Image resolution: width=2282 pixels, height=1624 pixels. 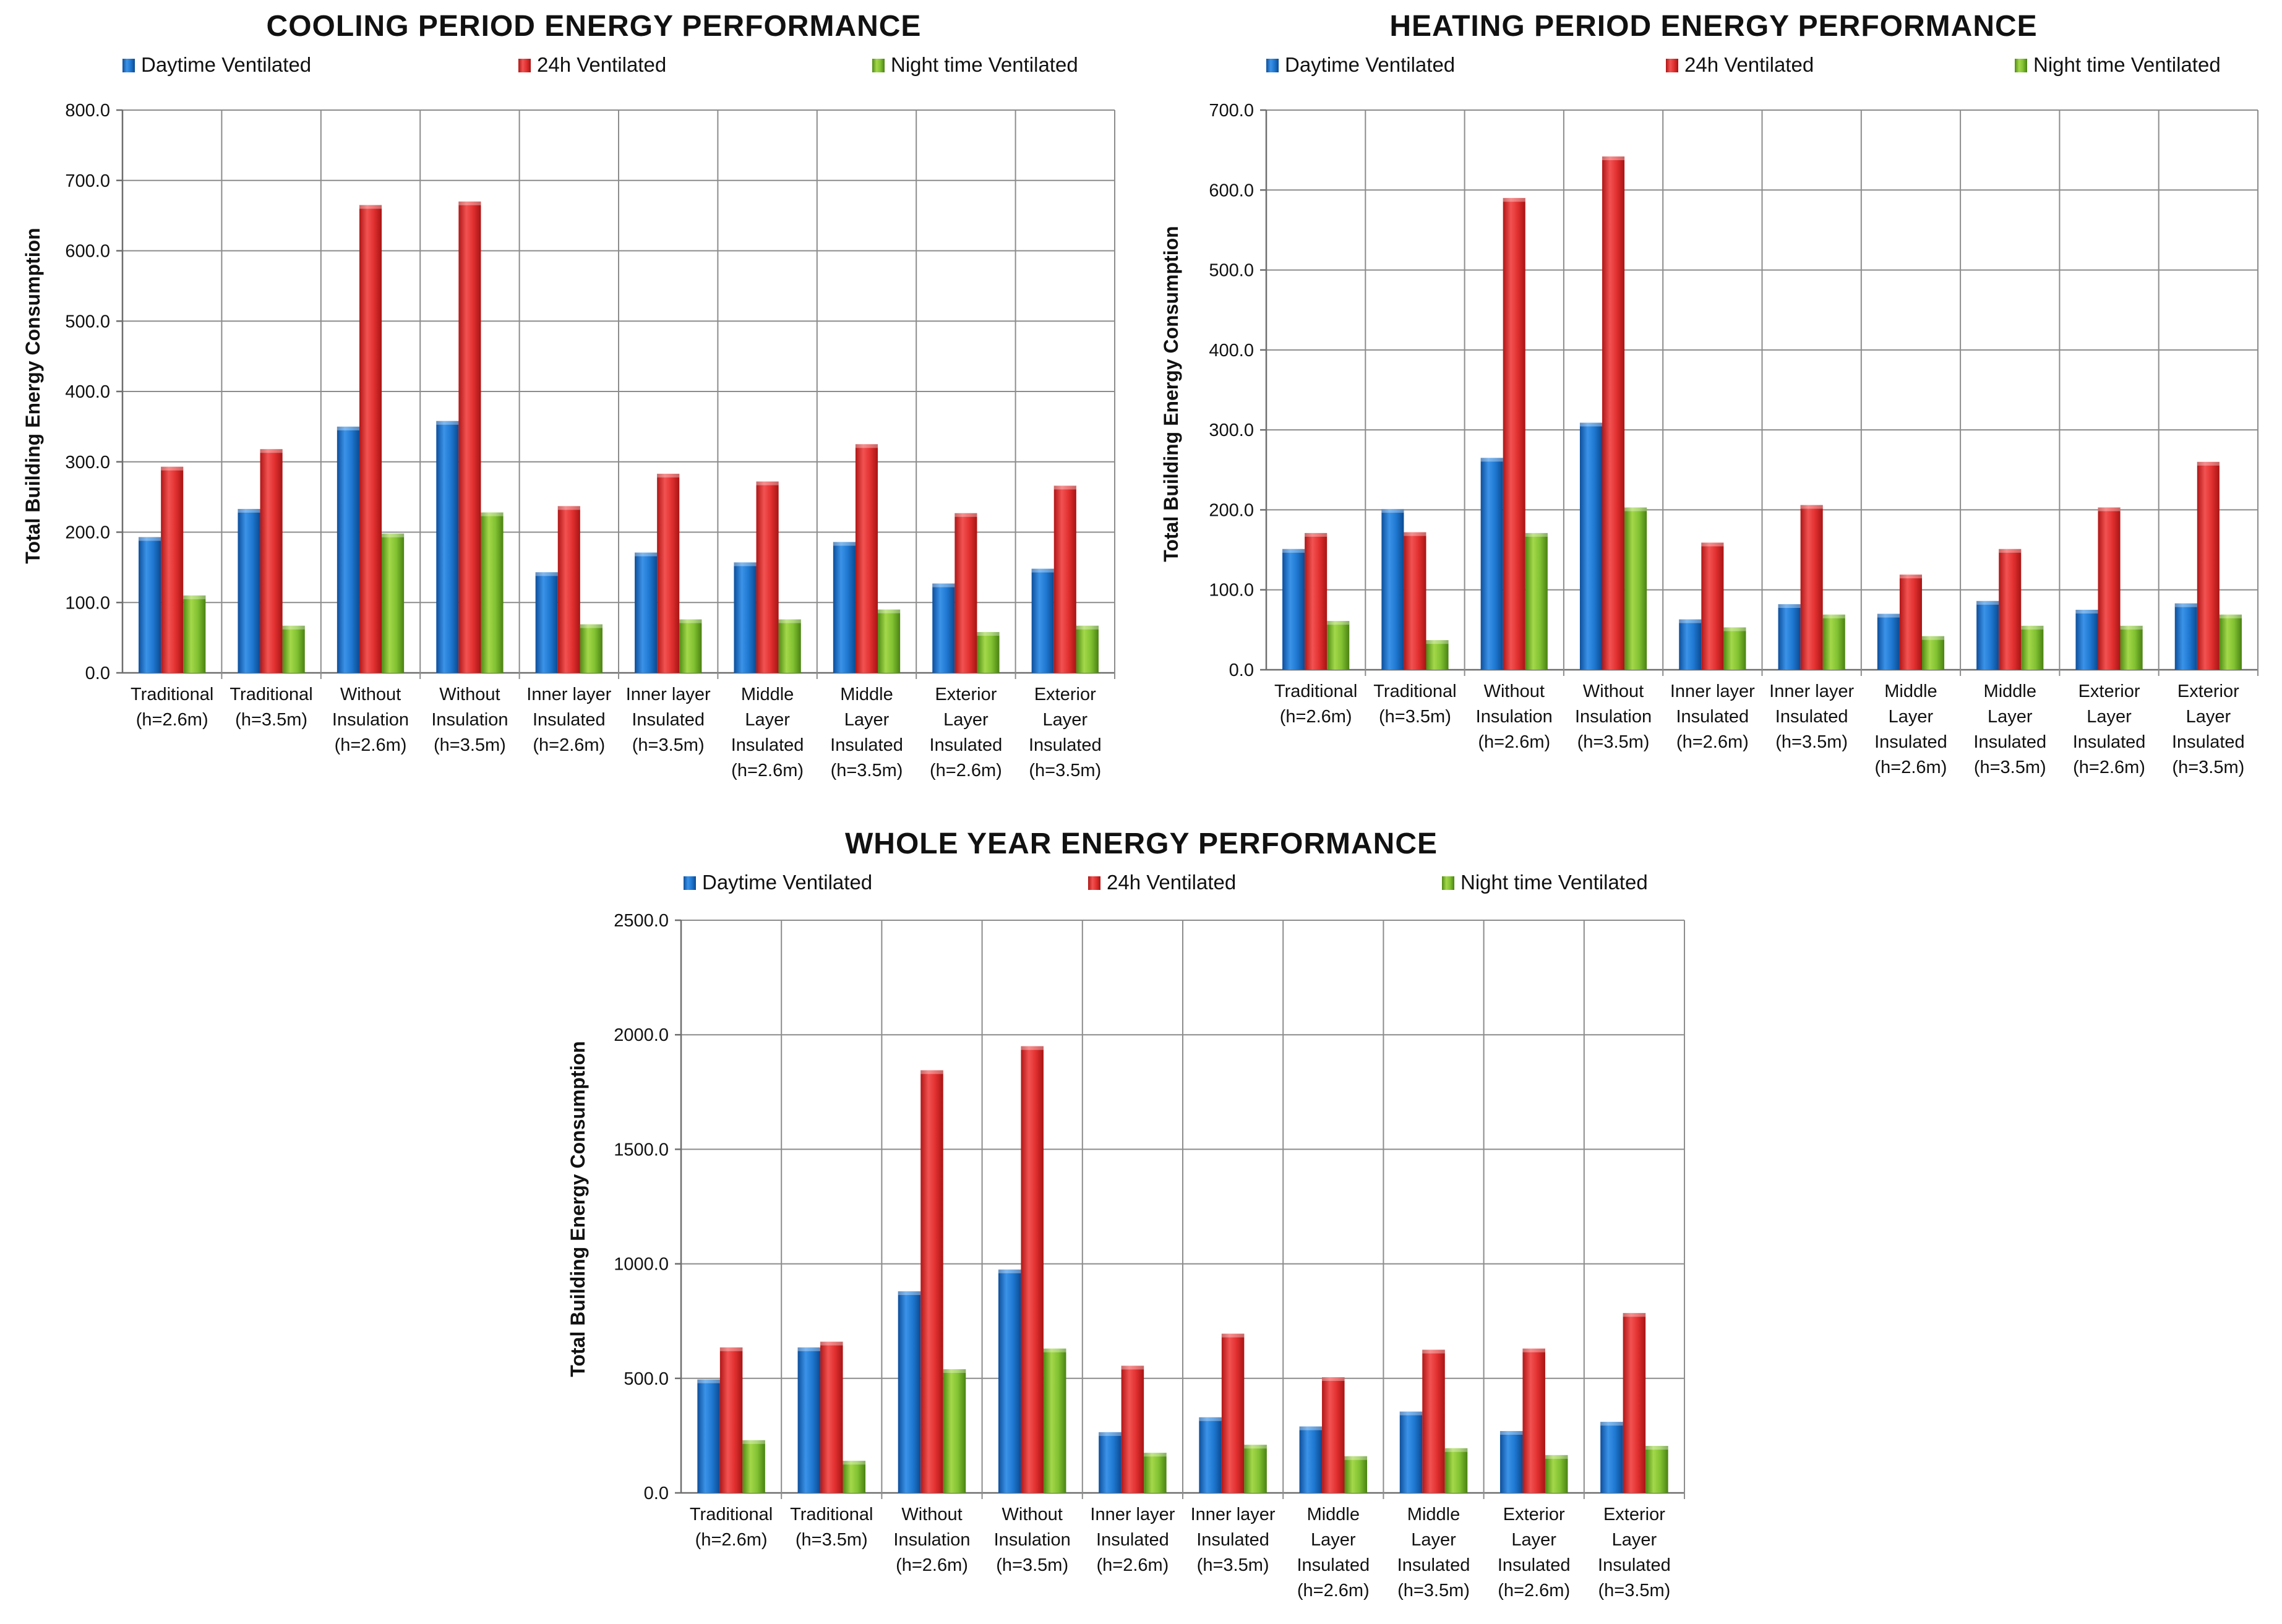 I want to click on y-tick-label: 400.0, so click(x=87, y=392).